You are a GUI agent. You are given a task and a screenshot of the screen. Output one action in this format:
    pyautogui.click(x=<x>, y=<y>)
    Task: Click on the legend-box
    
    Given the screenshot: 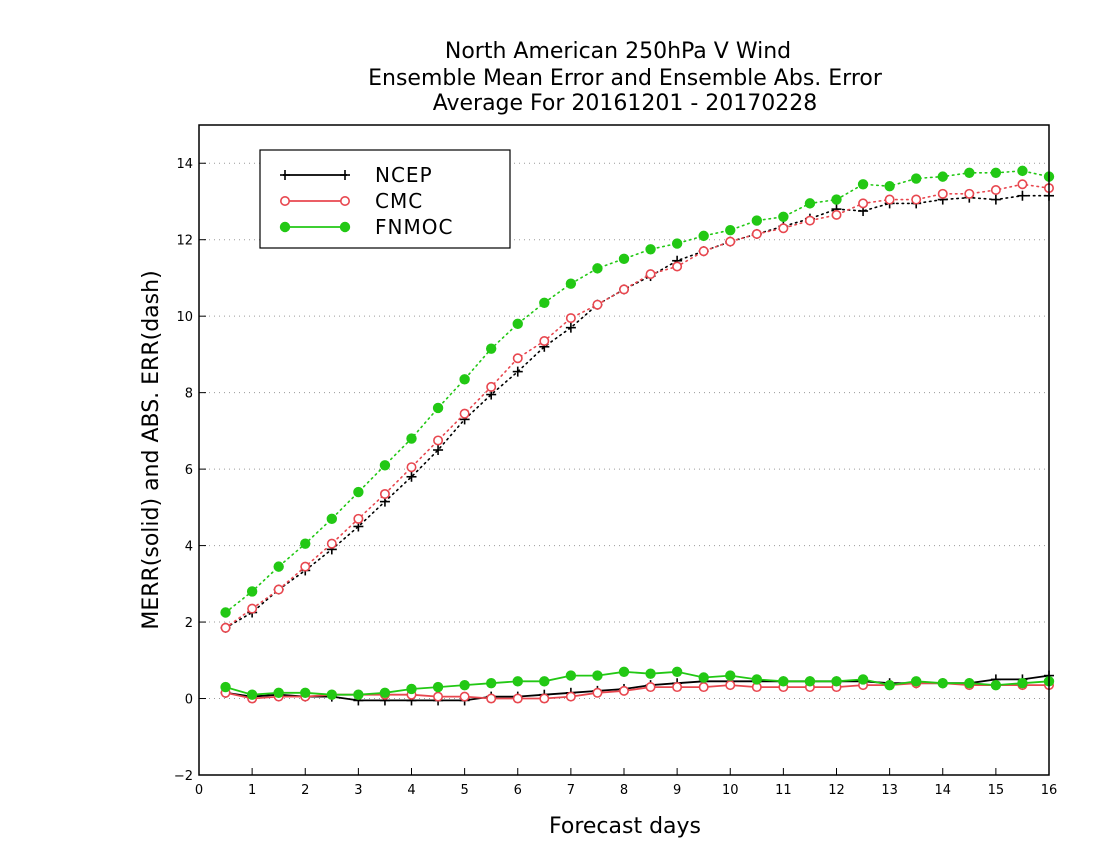 What is the action you would take?
    pyautogui.click(x=385, y=199)
    